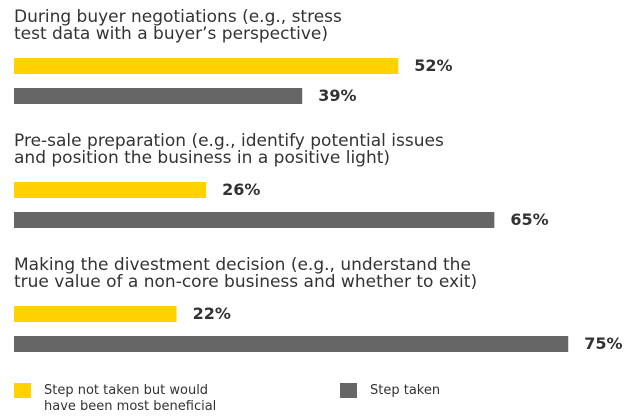  What do you see at coordinates (211, 313) in the screenshot?
I see `value-label: 22%` at bounding box center [211, 313].